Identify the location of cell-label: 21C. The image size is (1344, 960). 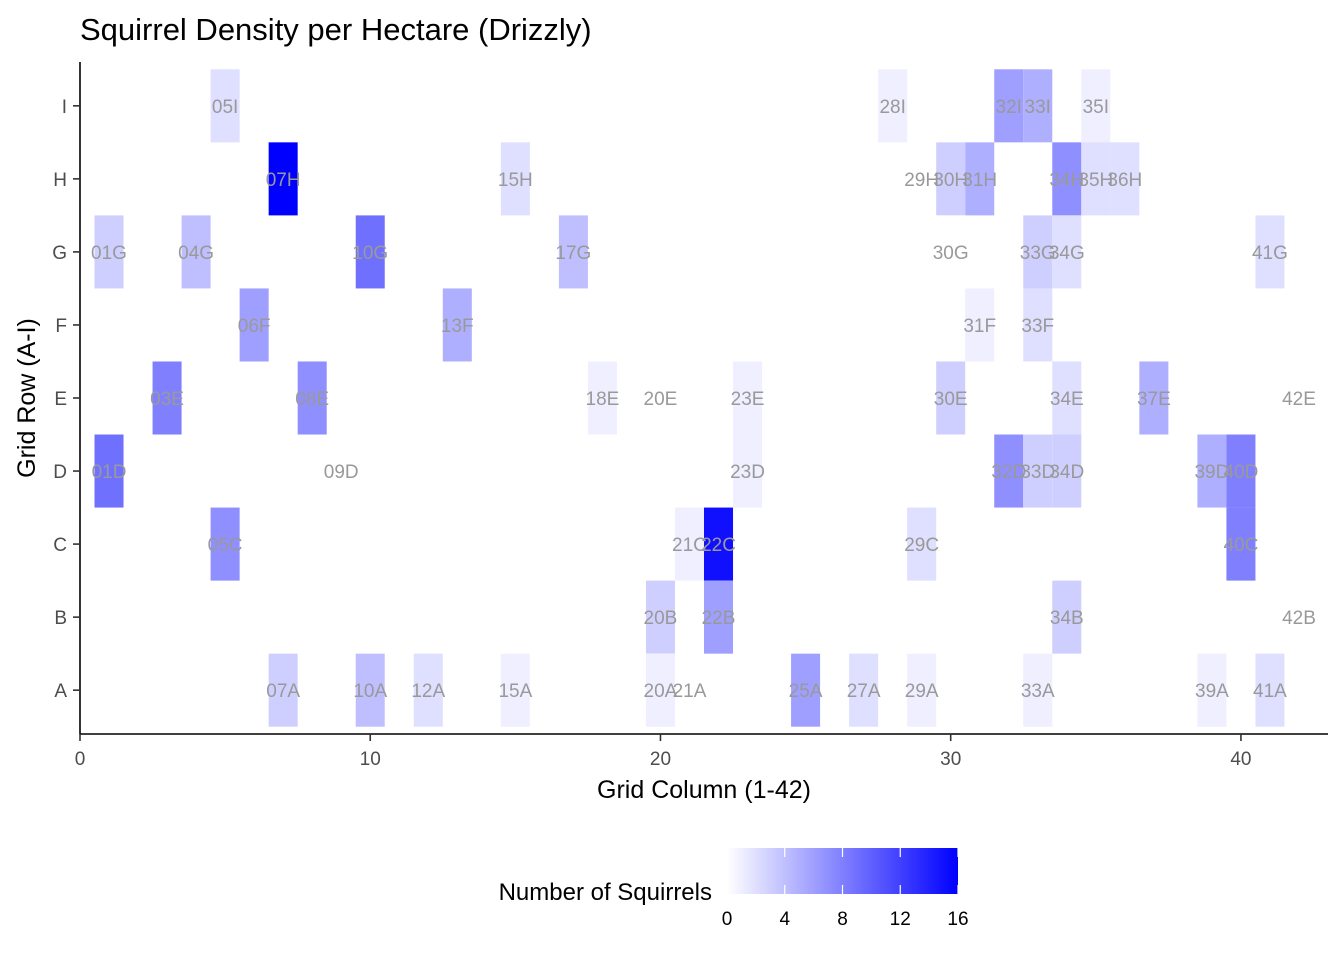
(689, 545).